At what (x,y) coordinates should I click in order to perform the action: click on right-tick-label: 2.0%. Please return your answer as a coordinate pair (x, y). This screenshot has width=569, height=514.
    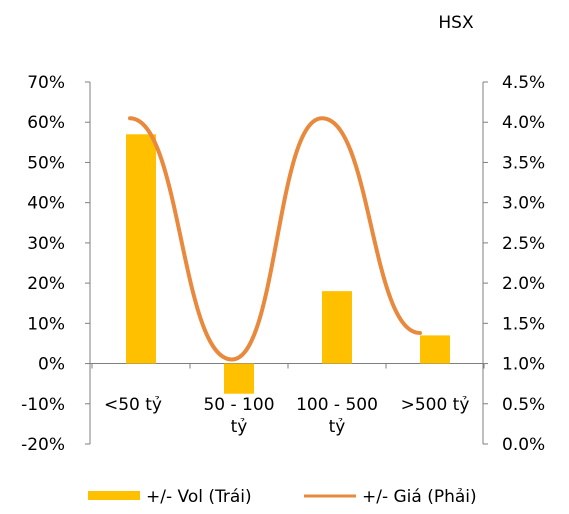
    Looking at the image, I should click on (523, 284).